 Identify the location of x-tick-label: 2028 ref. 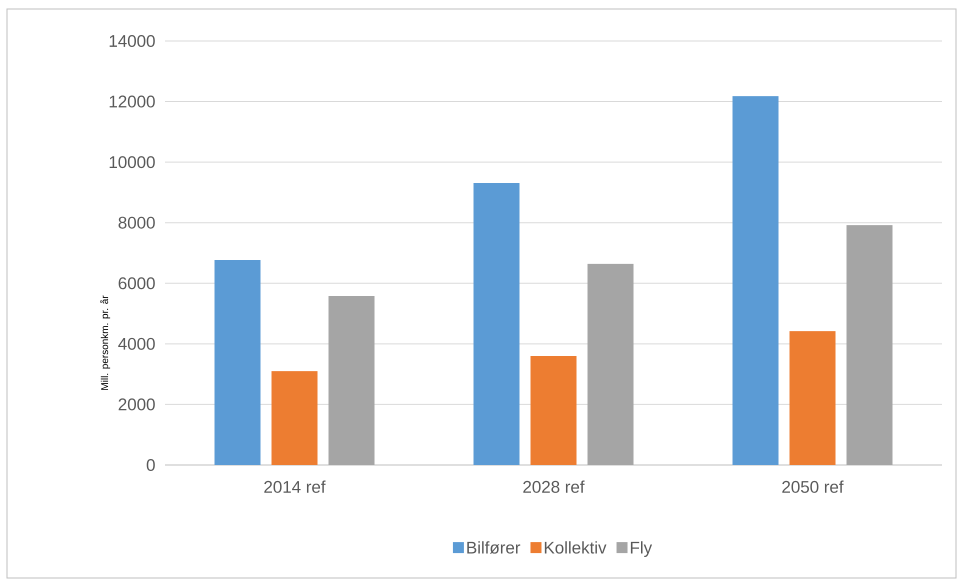
(554, 486).